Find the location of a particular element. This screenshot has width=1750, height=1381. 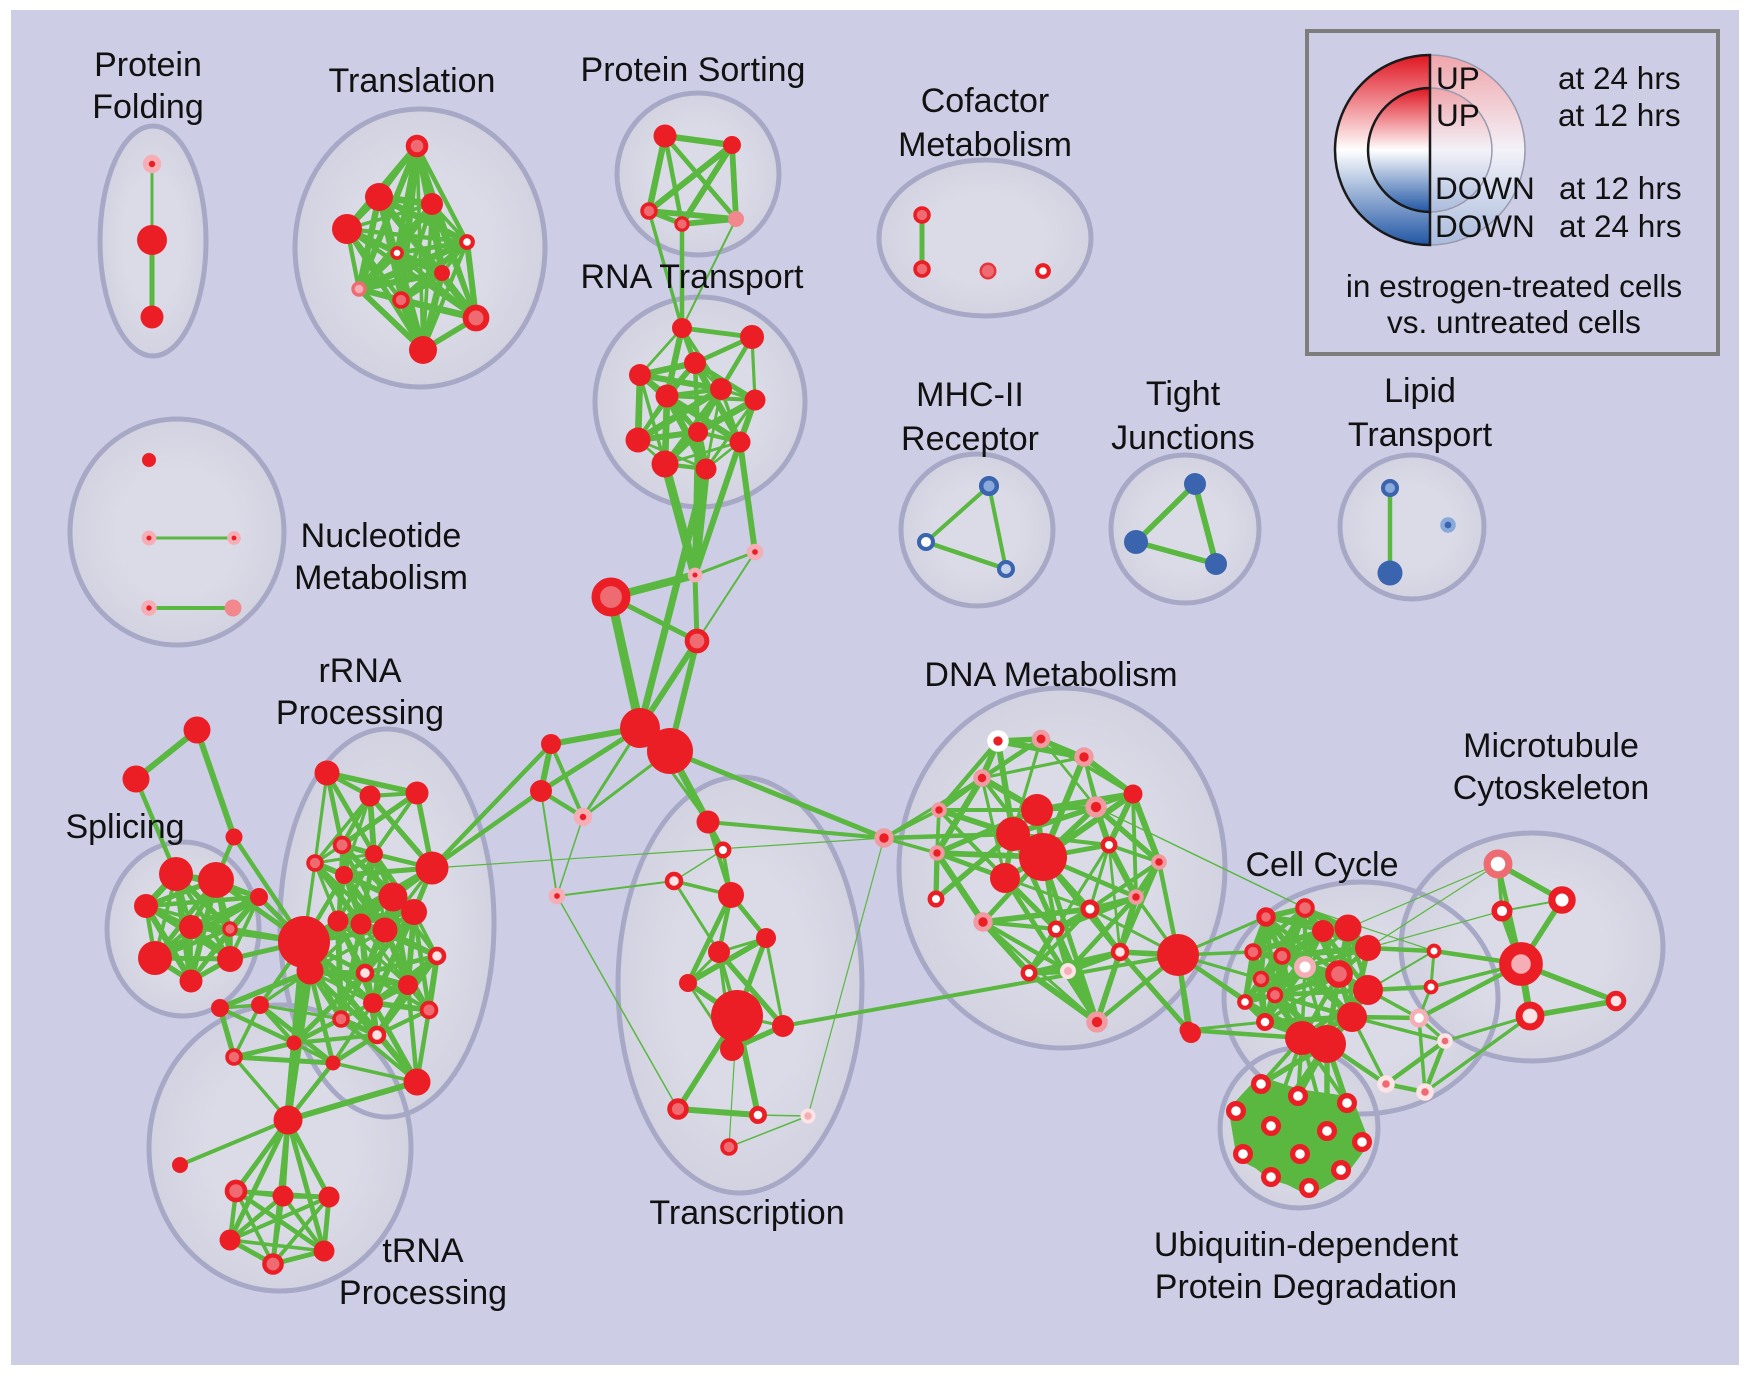

svg-text: Transport is located at coordinates (1420, 435).